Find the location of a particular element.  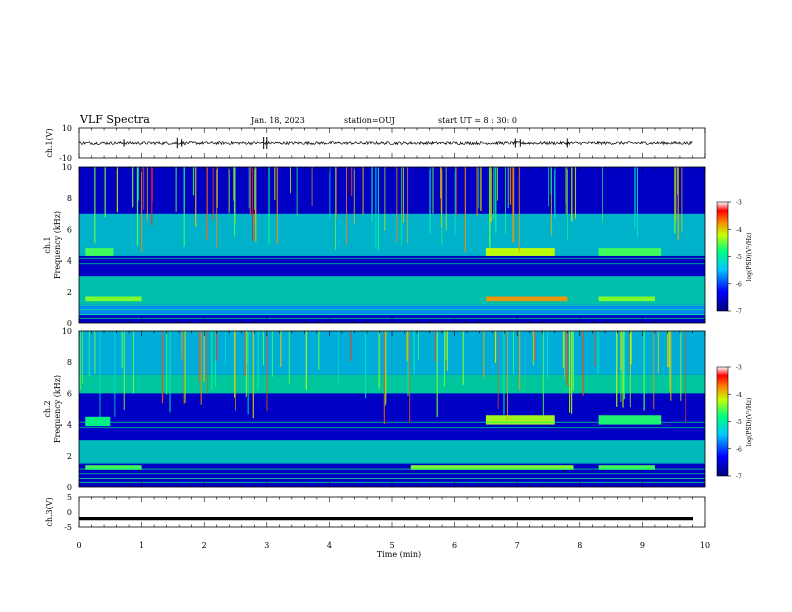

header-date: Jan. 18, 2023 is located at coordinates (277, 120).